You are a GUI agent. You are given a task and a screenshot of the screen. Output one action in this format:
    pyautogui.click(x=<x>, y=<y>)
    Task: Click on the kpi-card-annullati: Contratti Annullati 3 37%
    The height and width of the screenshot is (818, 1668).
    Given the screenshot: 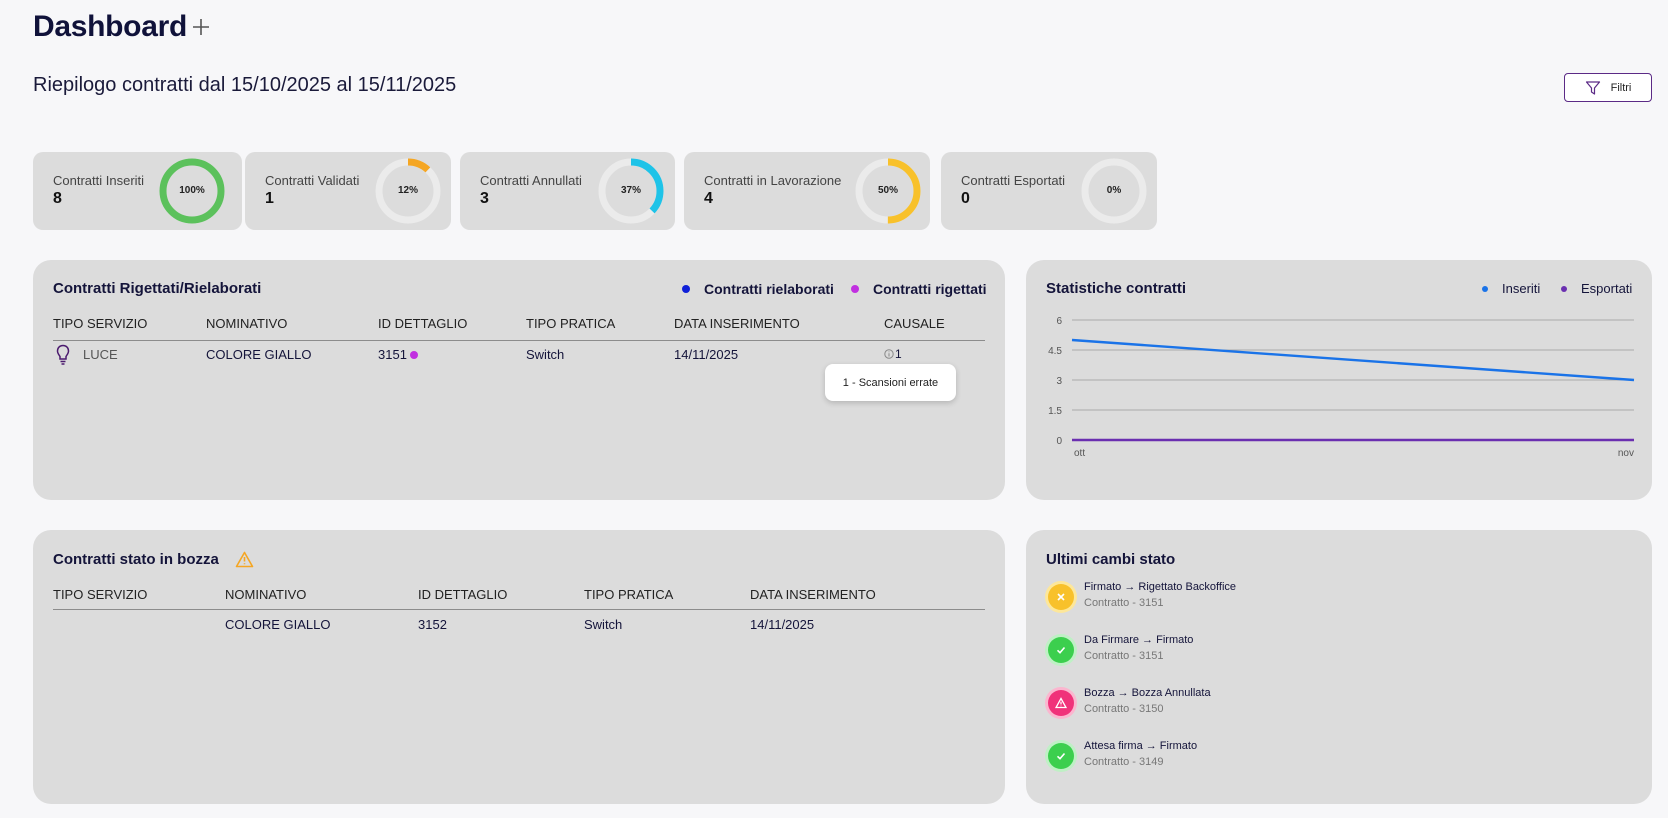 What is the action you would take?
    pyautogui.click(x=567, y=191)
    